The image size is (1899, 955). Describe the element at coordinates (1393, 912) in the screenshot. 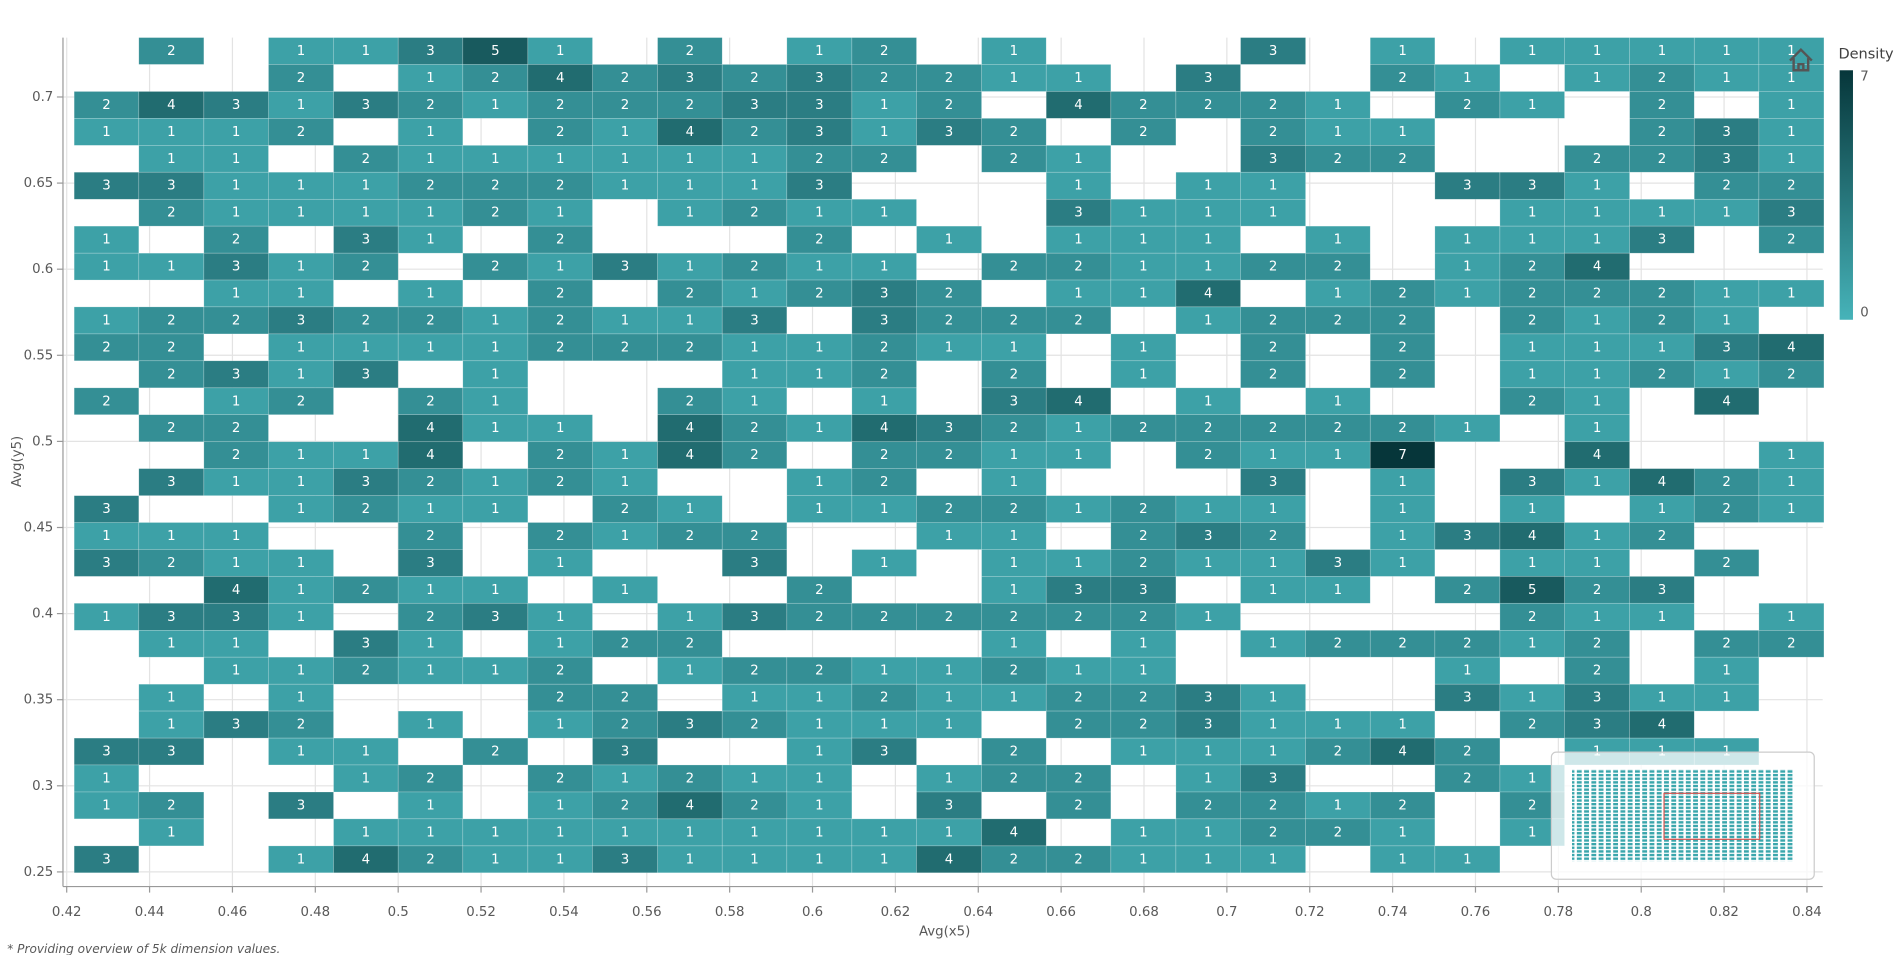

I see `x-tick-label: 0.74` at that location.